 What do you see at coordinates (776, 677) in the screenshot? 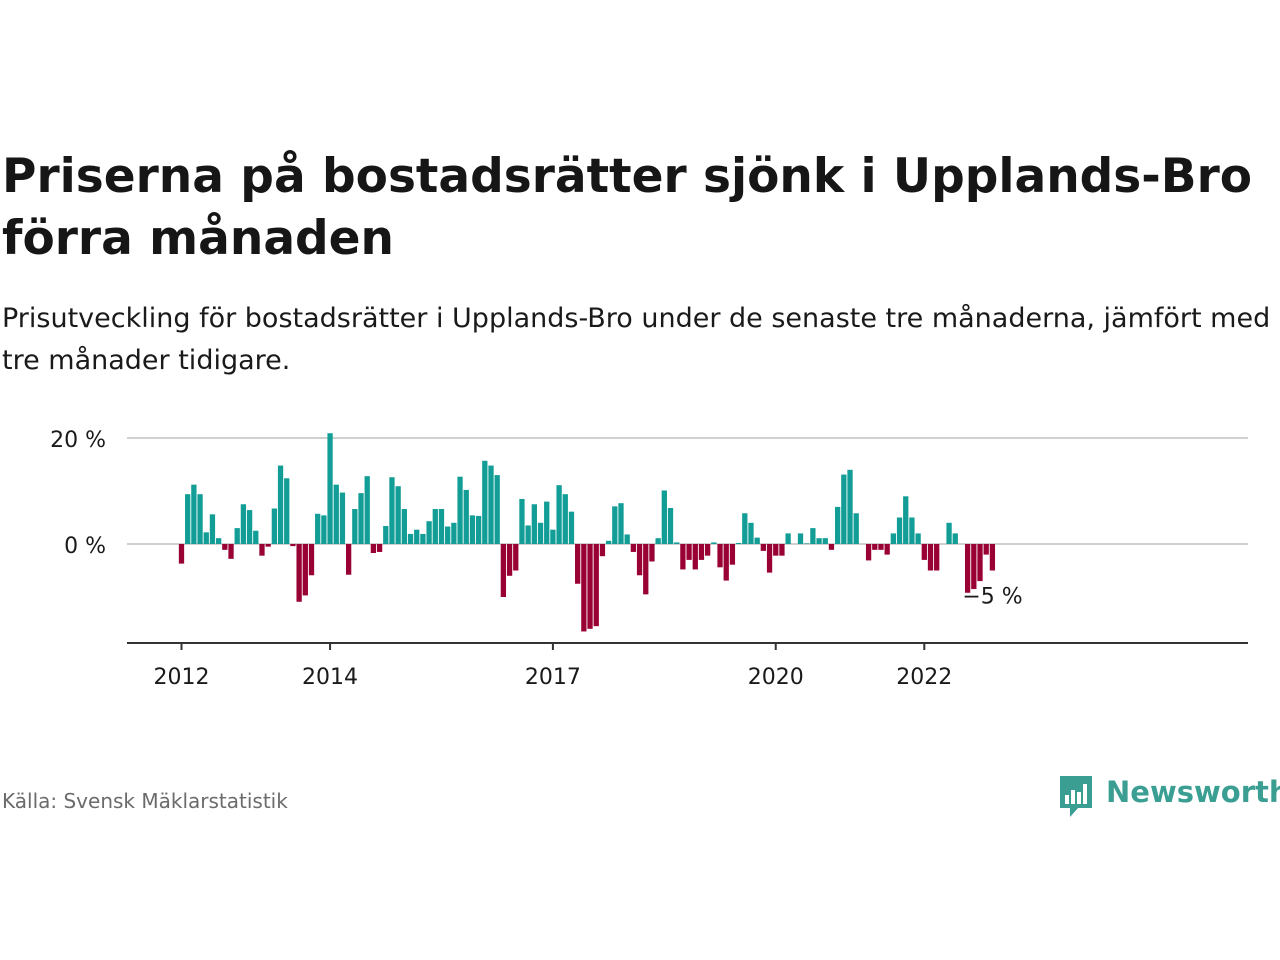
I see `x-tick-label: 2020` at bounding box center [776, 677].